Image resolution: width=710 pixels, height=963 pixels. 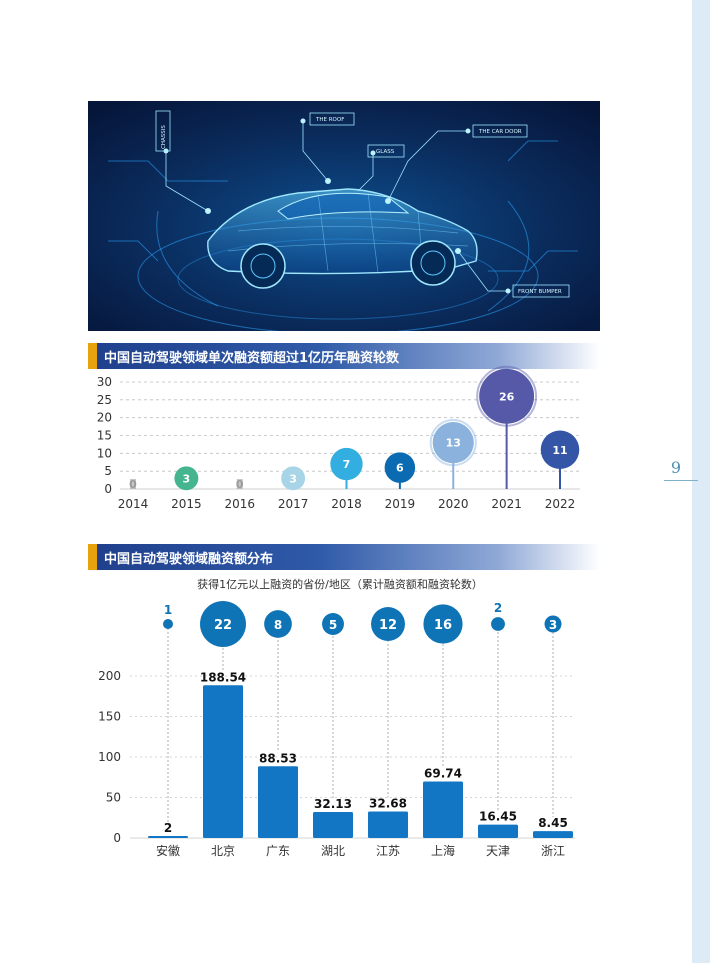 What do you see at coordinates (168, 610) in the screenshot?
I see `rounds-label: 1` at bounding box center [168, 610].